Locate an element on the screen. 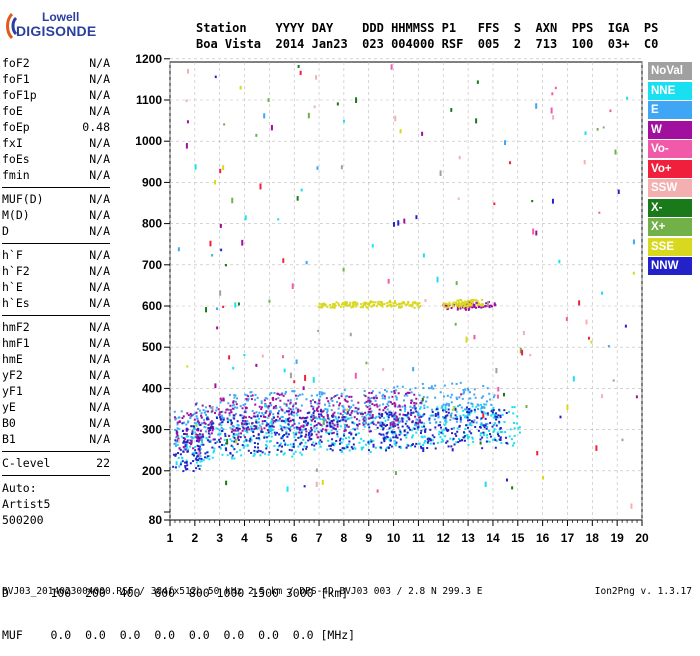 The image size is (700, 656). parameter-label: B0 is located at coordinates (9, 423).